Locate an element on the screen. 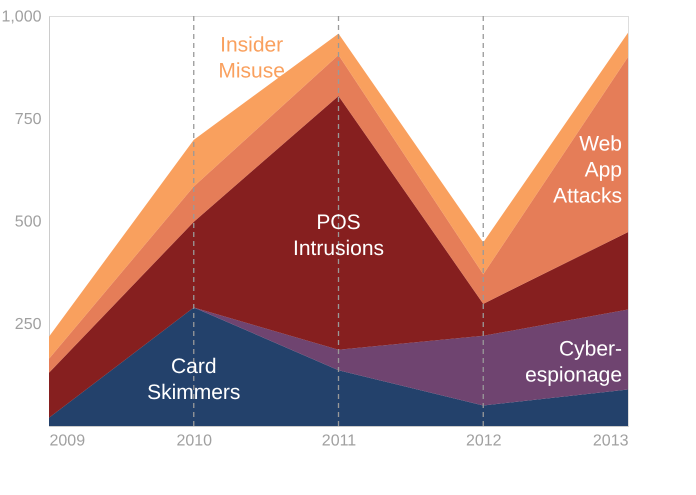  y-tick-label: 250 is located at coordinates (28, 324).